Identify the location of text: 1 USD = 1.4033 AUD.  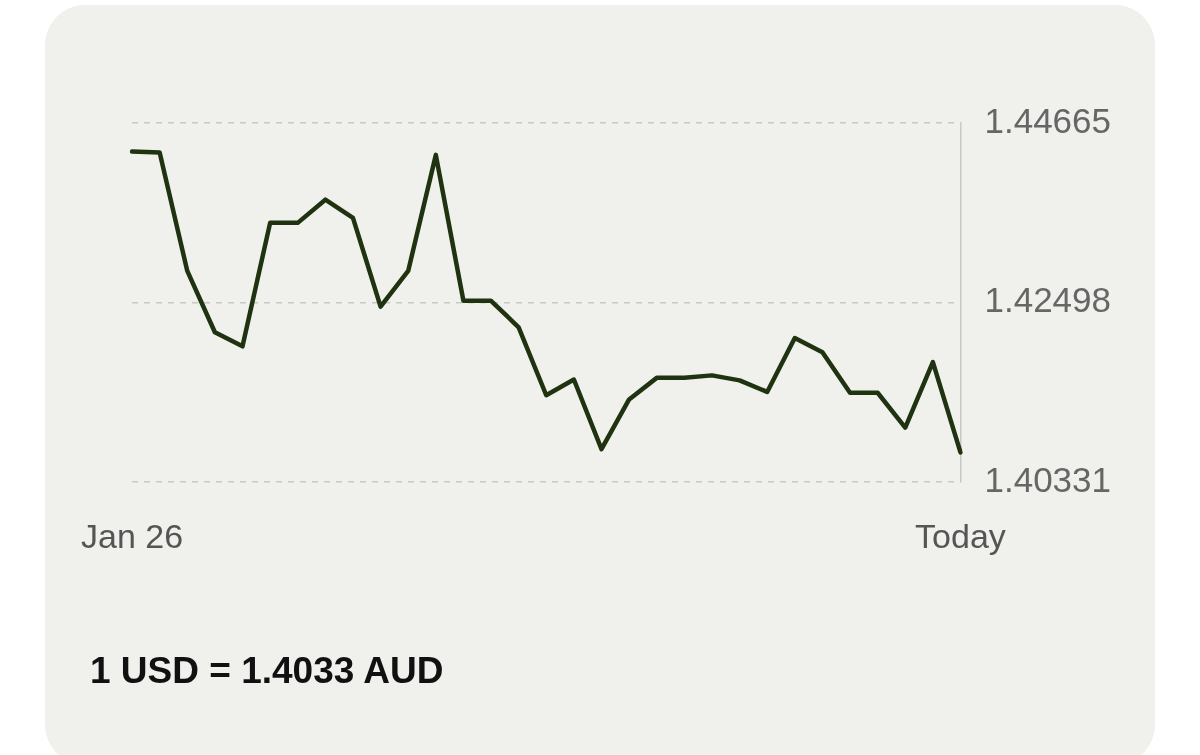
(267, 671).